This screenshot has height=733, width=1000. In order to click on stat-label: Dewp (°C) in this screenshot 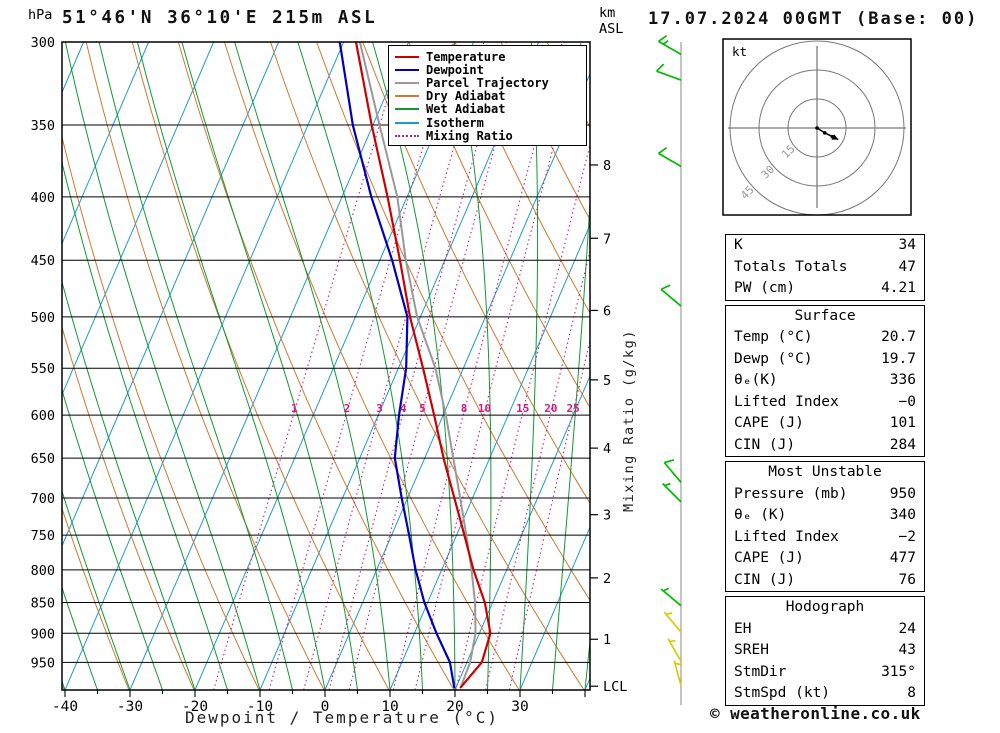, I will do `click(773, 358)`.